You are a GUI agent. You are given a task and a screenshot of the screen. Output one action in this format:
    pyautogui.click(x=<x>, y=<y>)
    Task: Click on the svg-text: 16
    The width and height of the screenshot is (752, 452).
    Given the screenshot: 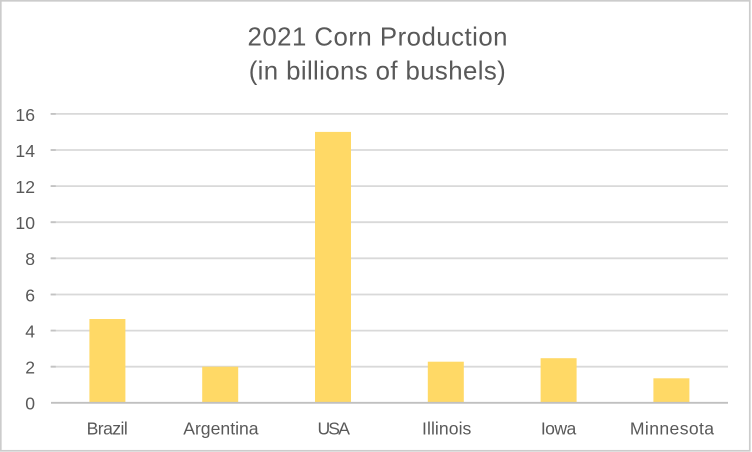 What is the action you would take?
    pyautogui.click(x=25, y=115)
    